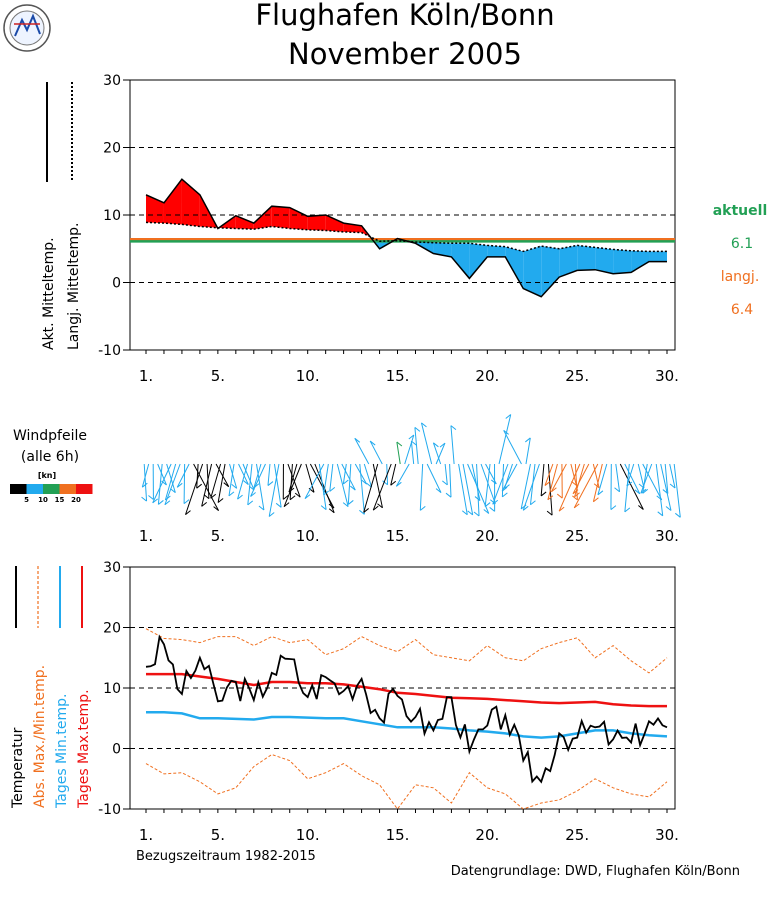  What do you see at coordinates (740, 260) in the screenshot?
I see `side-value-box: aktuell 6.1 langj. 6.4` at bounding box center [740, 260].